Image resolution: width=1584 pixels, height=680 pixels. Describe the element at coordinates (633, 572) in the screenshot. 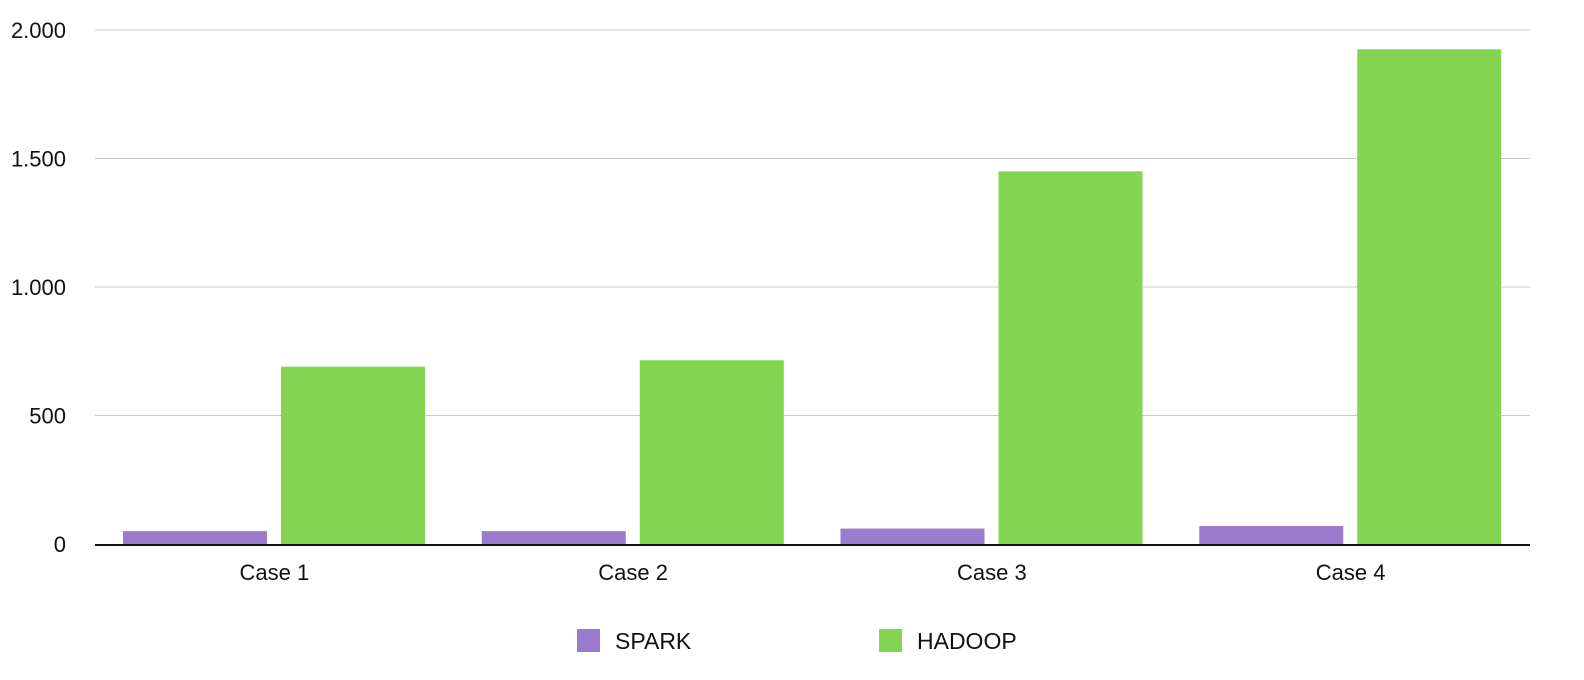

I see `x-tick-label: Case 2` at that location.